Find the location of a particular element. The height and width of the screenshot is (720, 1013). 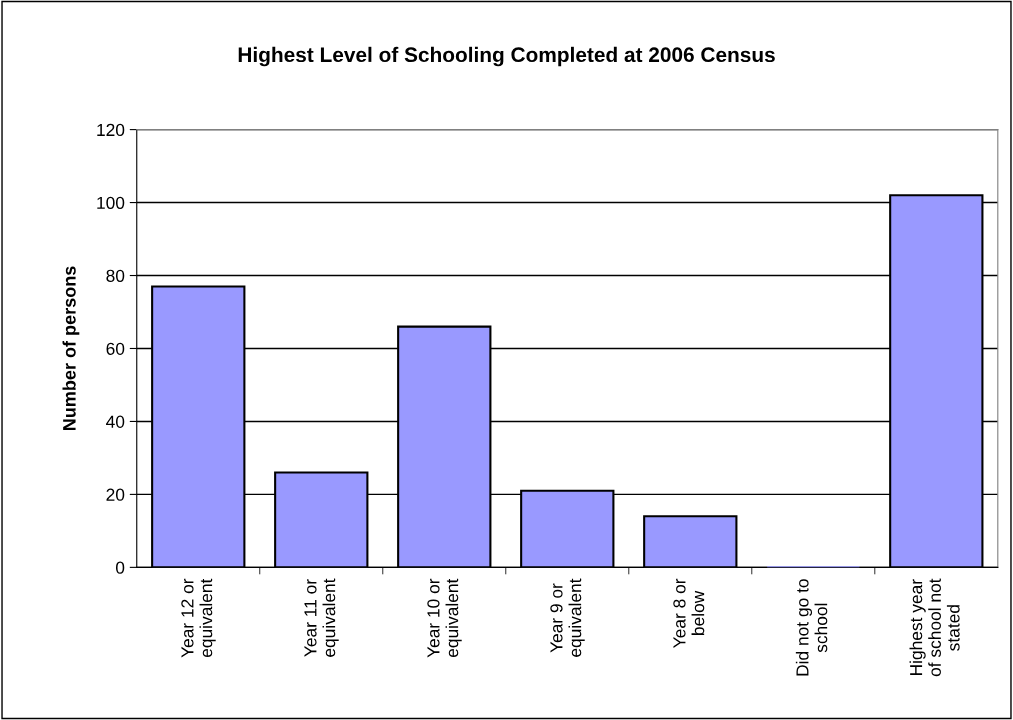

x-tick-label: Highest year of school not stated is located at coordinates (934, 627).